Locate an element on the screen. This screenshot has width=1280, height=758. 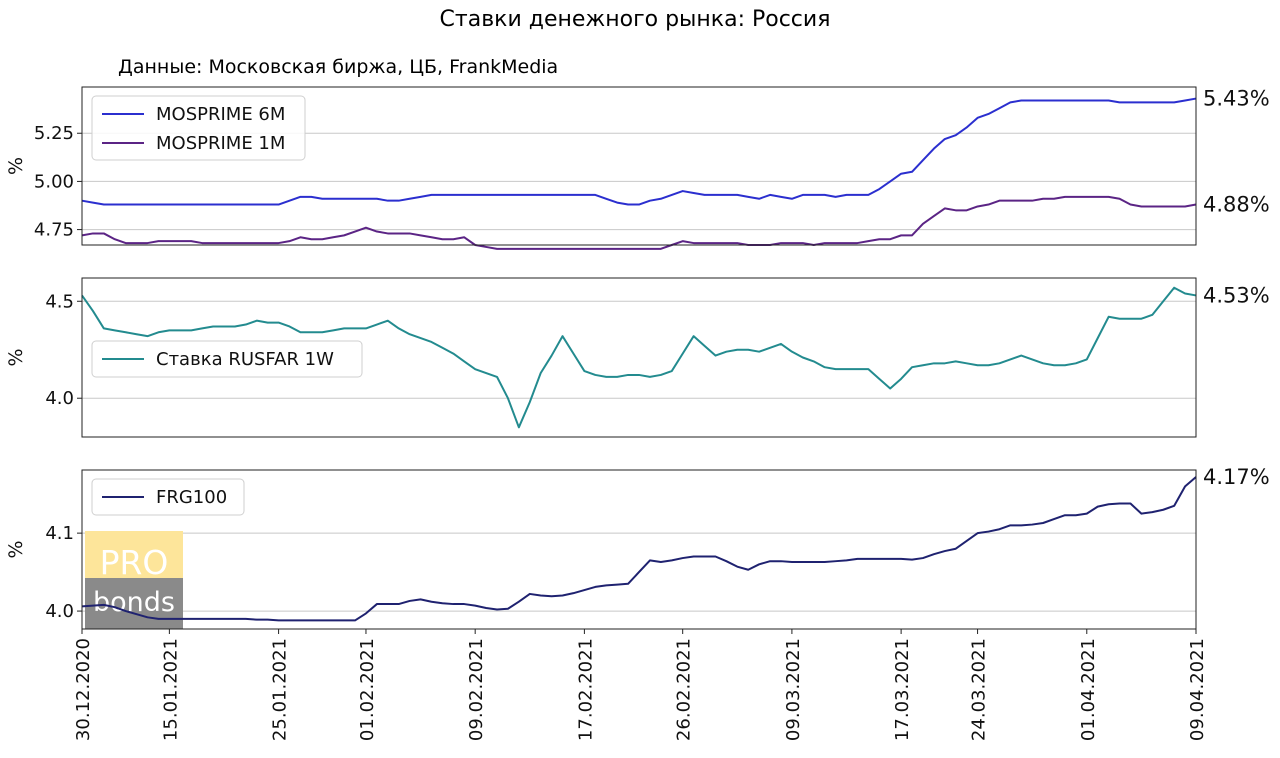
legend: Ставка RUSFAR 1W is located at coordinates (227, 359).